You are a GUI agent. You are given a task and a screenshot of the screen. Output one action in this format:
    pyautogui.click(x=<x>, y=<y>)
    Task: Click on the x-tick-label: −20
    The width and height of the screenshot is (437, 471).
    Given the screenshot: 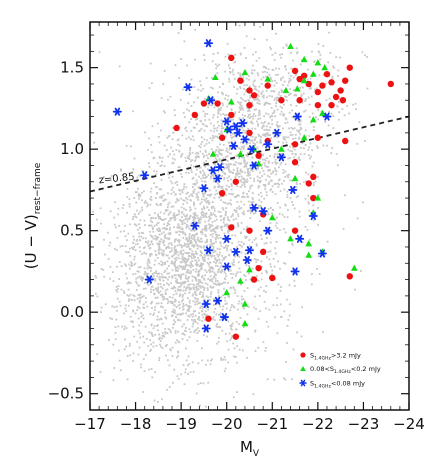 What is the action you would take?
    pyautogui.click(x=227, y=424)
    